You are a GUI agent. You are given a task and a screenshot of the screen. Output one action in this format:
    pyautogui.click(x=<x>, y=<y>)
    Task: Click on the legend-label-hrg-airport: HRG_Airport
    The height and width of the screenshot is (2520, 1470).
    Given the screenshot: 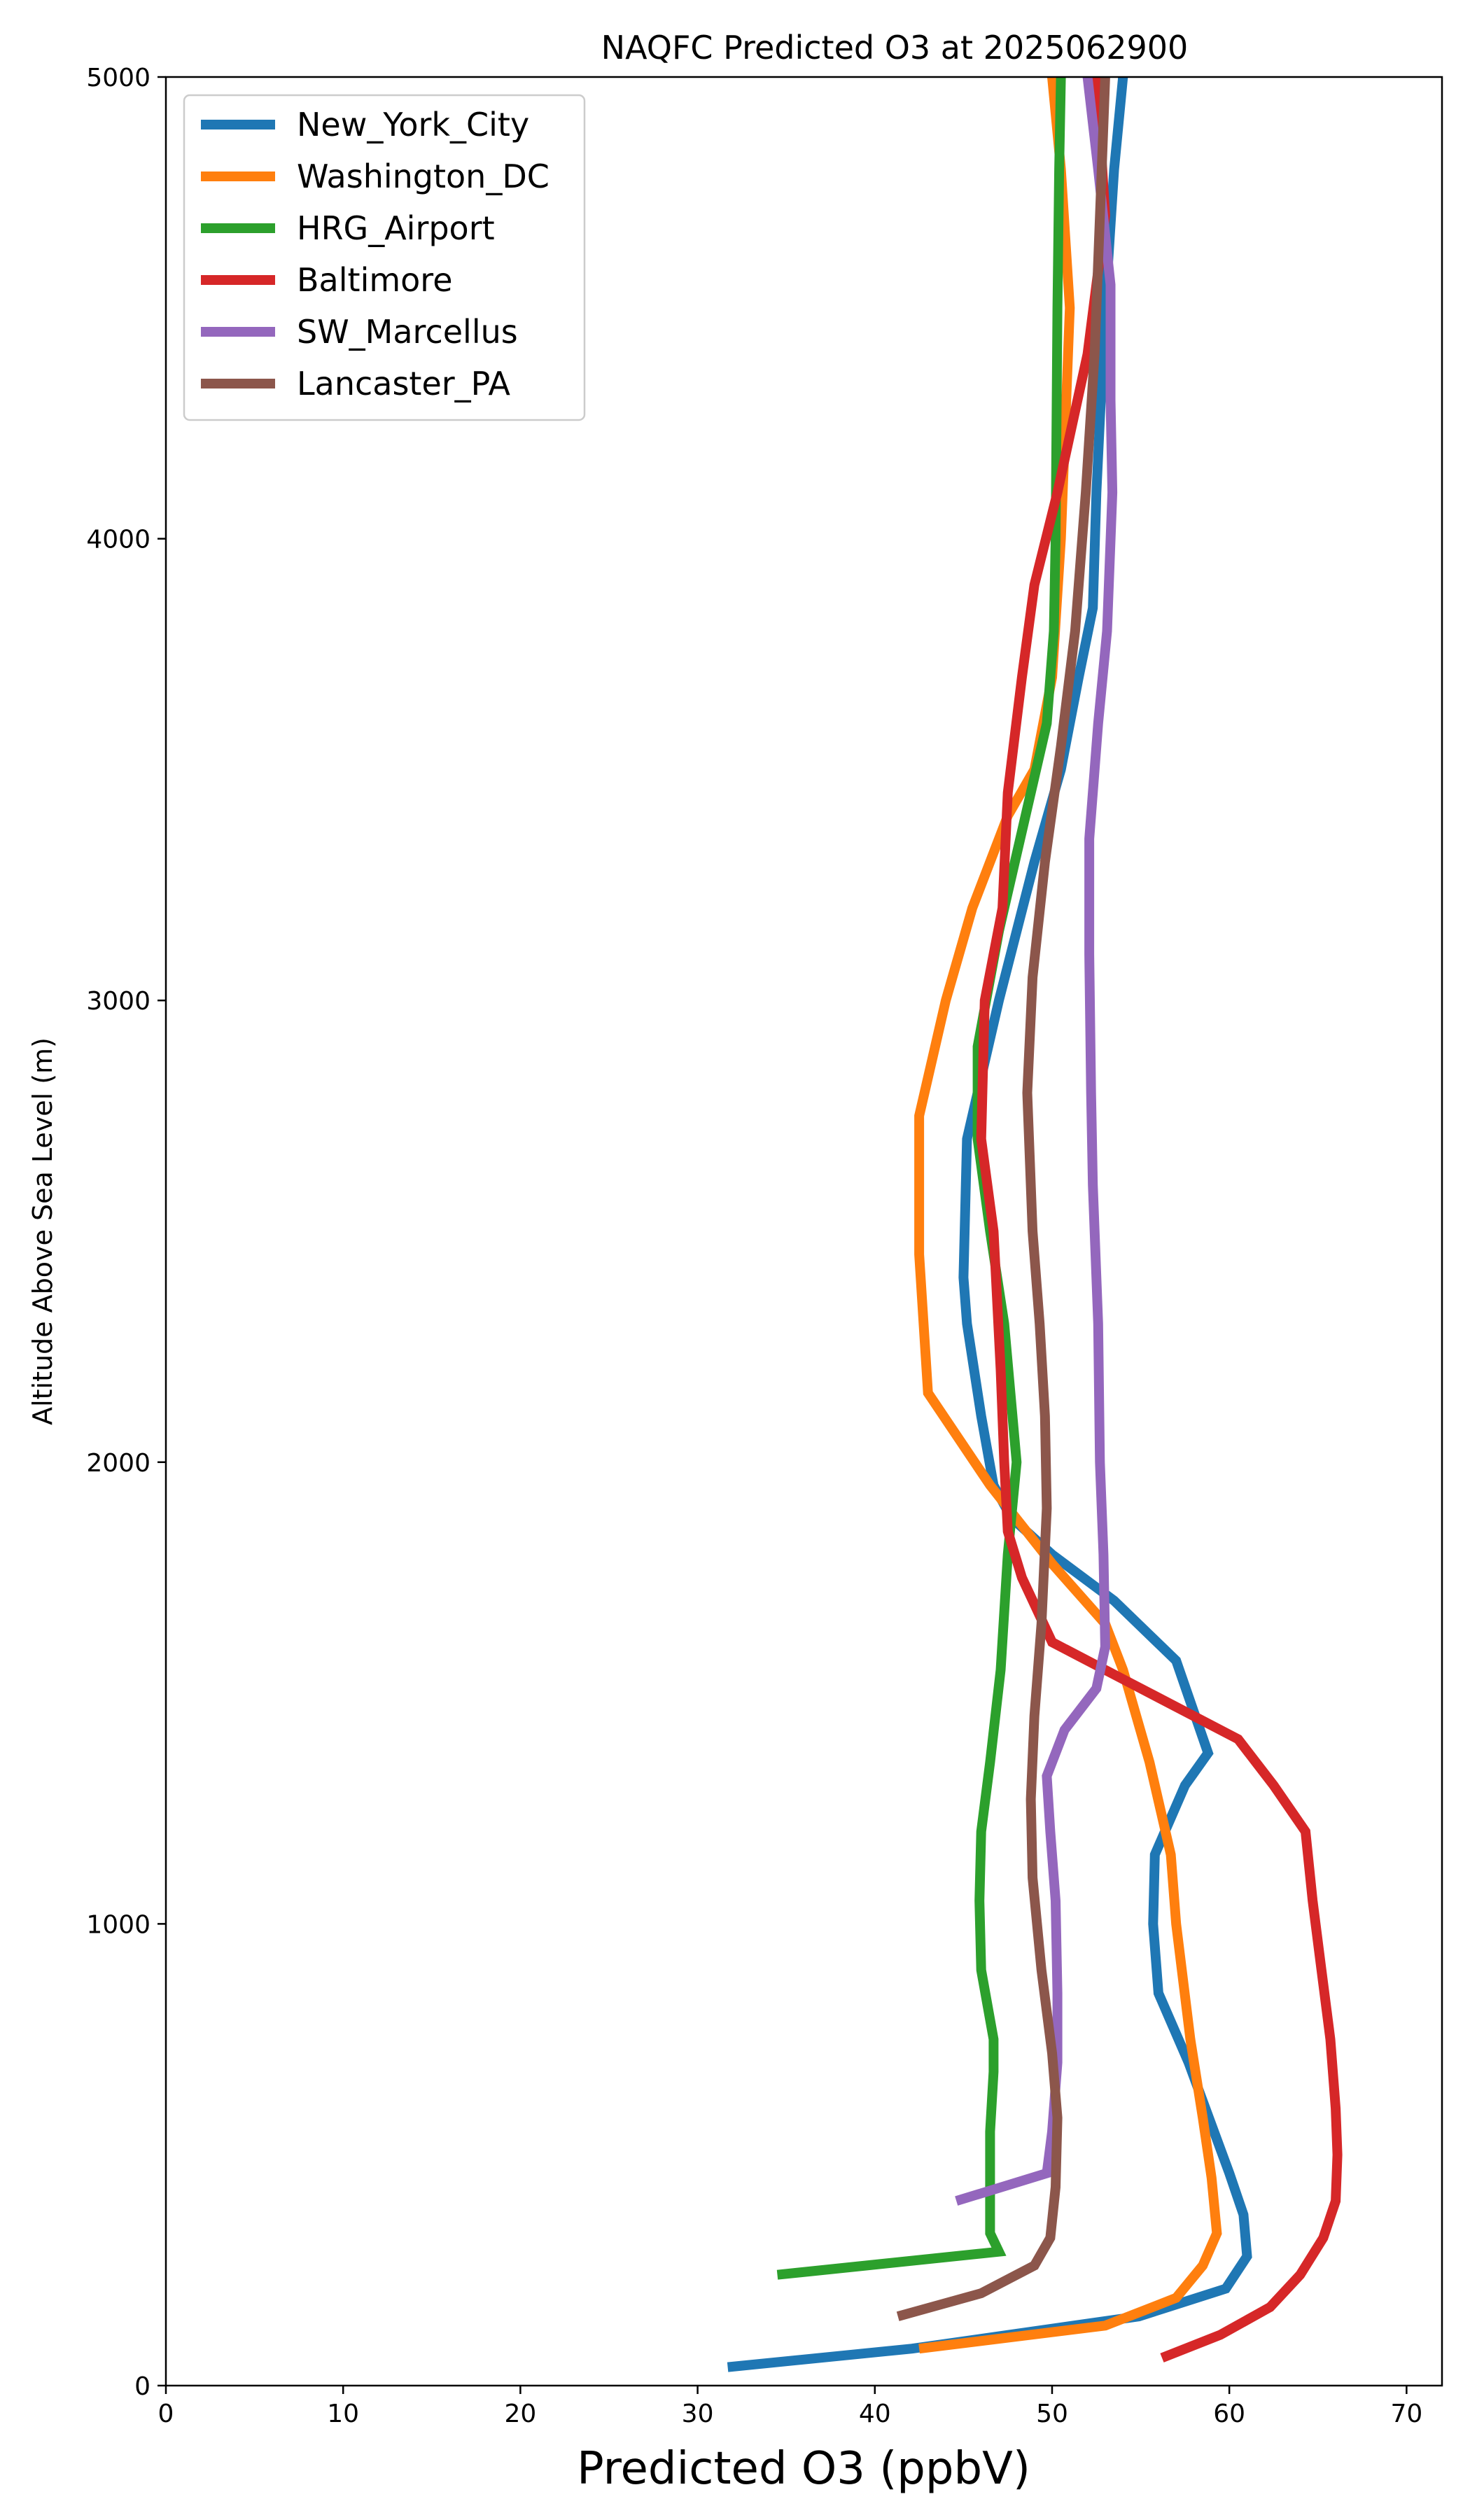 What is the action you would take?
    pyautogui.click(x=396, y=228)
    